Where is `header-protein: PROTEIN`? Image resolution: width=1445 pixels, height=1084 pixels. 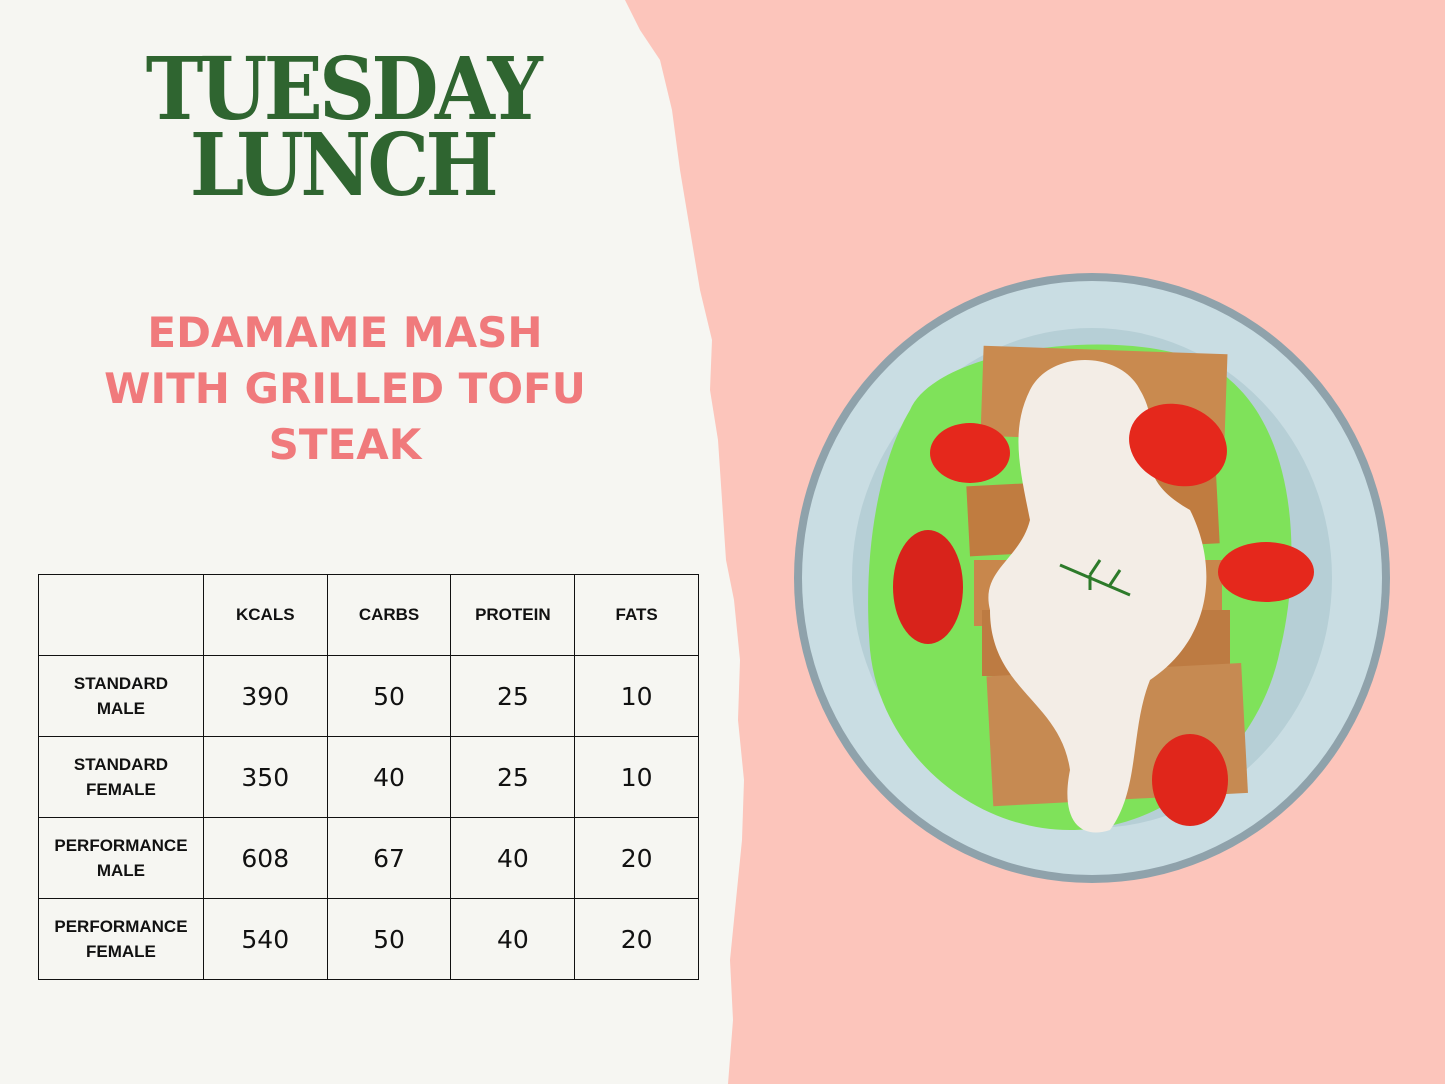 header-protein: PROTEIN is located at coordinates (513, 615).